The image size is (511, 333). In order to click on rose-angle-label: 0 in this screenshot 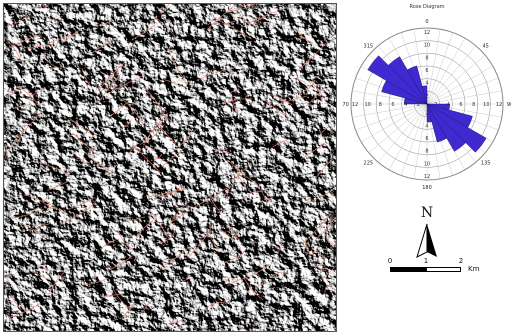, I will do `click(426, 22)`.